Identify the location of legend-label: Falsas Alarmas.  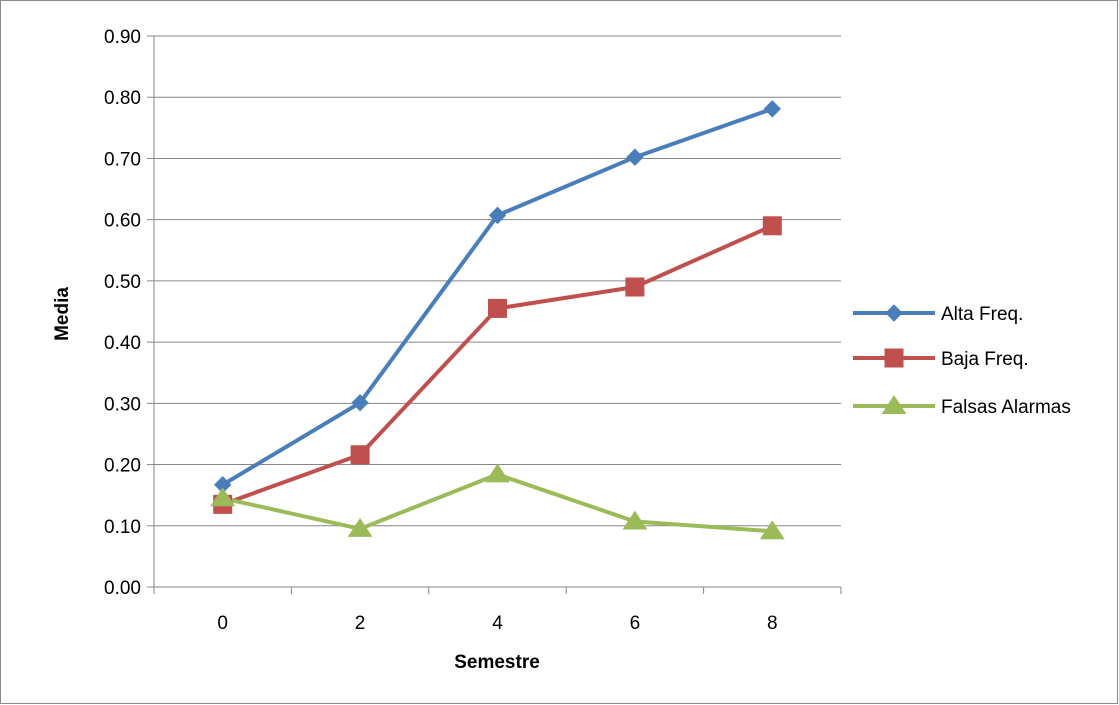
(1006, 407).